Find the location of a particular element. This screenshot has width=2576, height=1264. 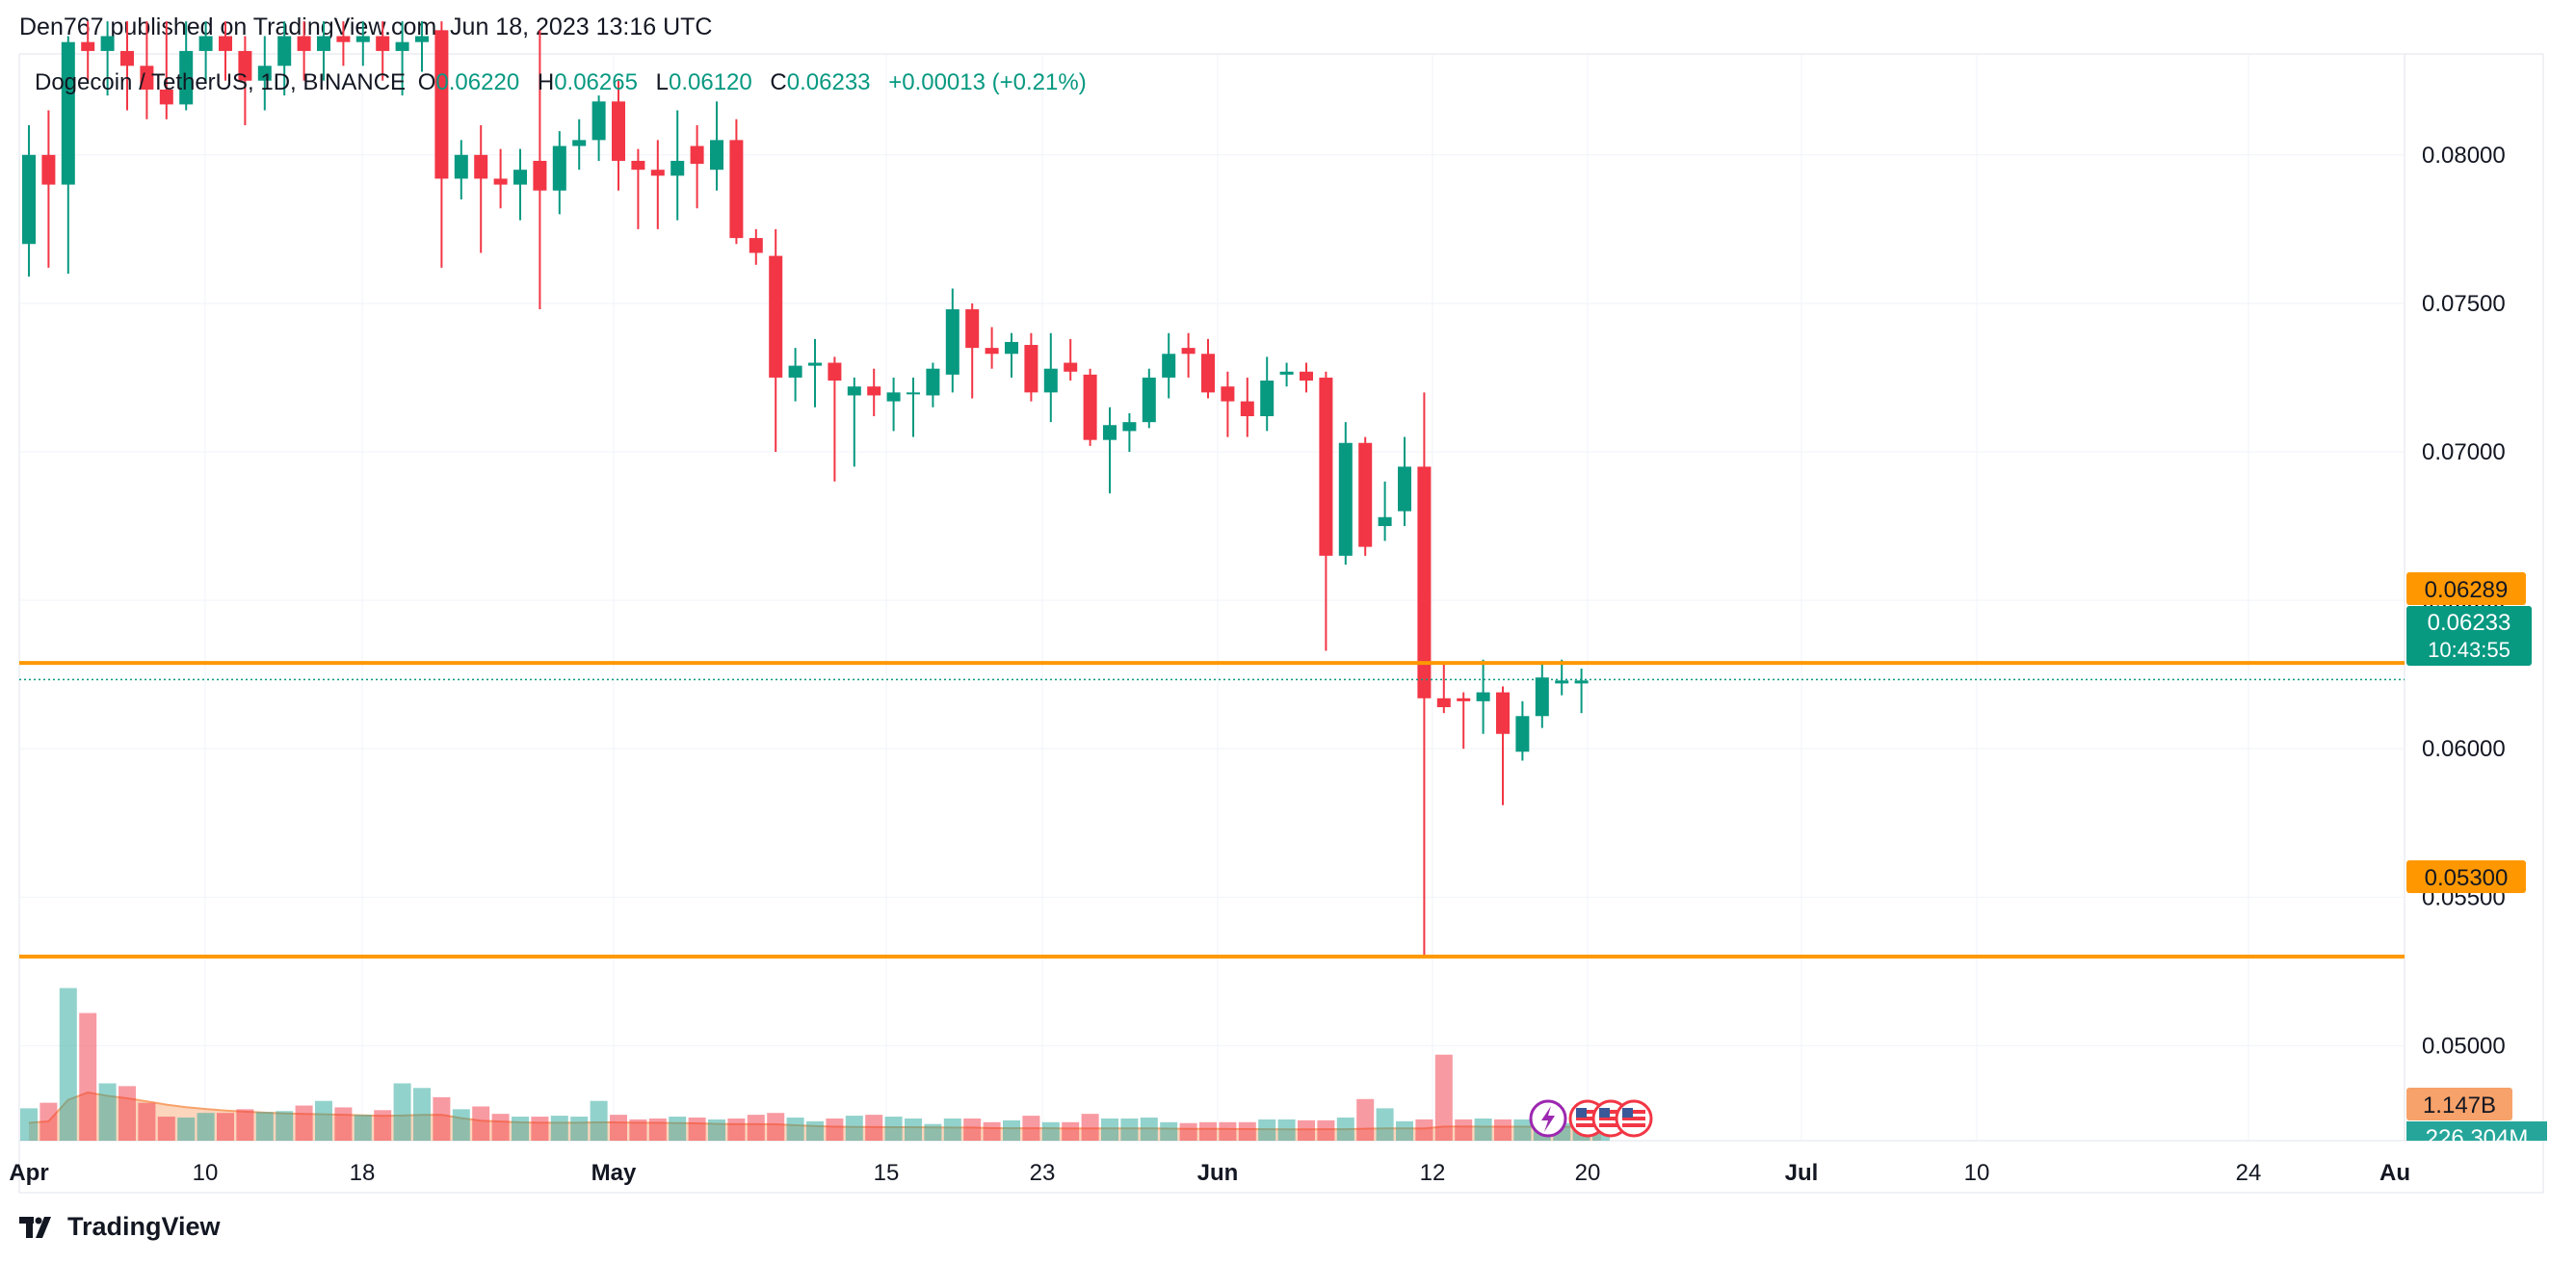

volume-last-label: 226.304M is located at coordinates (2476, 1136).